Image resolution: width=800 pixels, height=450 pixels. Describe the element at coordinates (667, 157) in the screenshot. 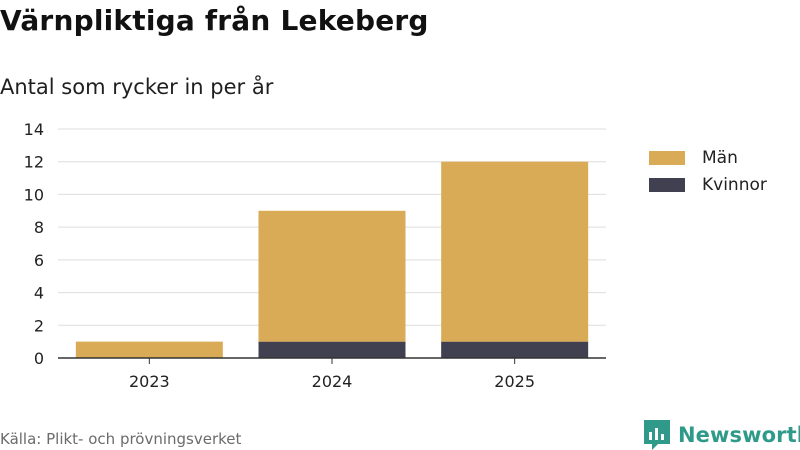

I see `legend-swatch-man` at that location.